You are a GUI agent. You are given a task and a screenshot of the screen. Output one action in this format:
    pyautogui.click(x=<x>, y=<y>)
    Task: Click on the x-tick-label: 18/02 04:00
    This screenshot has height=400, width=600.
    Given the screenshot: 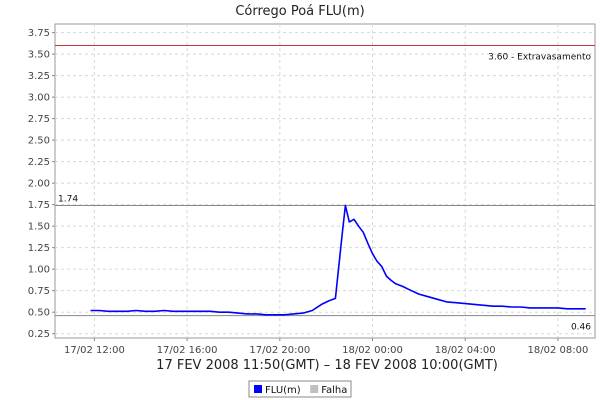 What is the action you would take?
    pyautogui.click(x=465, y=350)
    